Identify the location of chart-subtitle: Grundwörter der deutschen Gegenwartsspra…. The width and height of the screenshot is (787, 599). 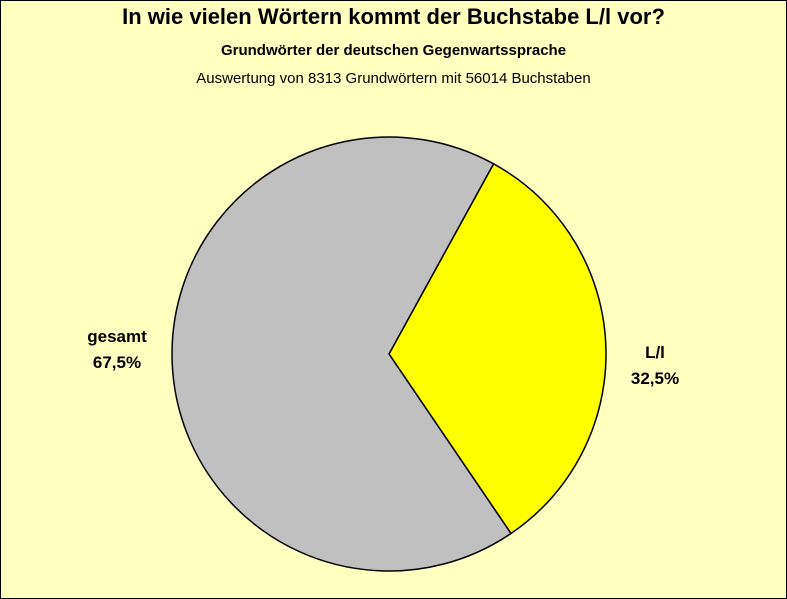
(393, 50).